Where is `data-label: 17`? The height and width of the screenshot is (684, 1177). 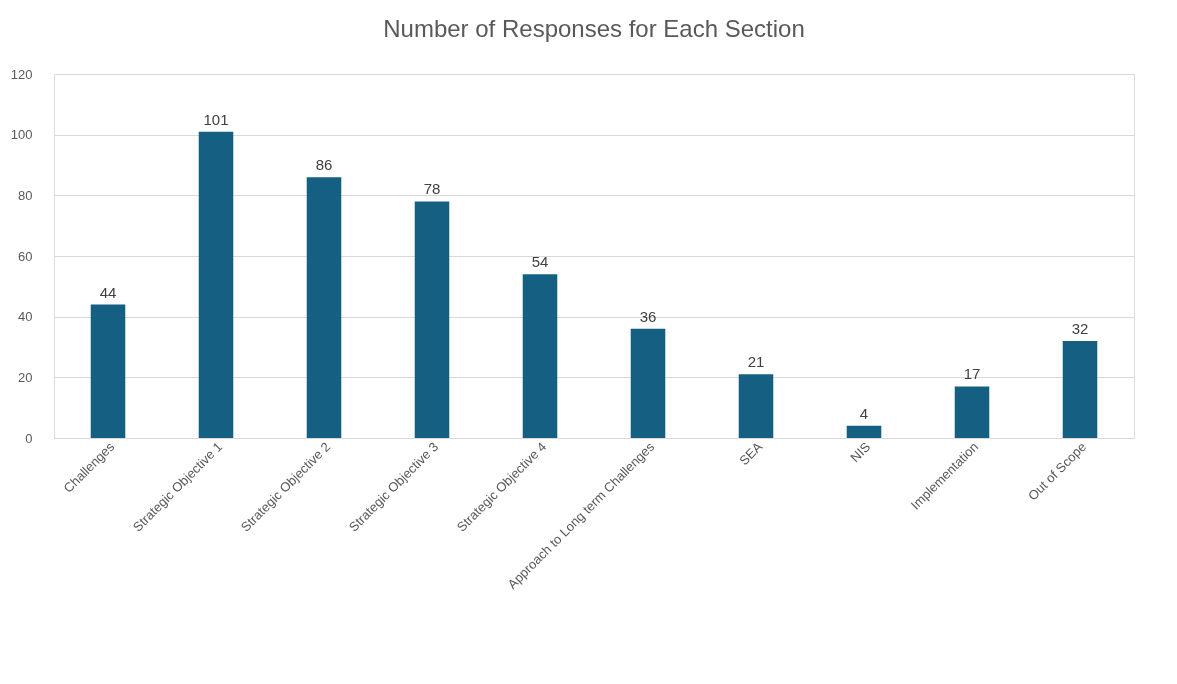 data-label: 17 is located at coordinates (972, 374).